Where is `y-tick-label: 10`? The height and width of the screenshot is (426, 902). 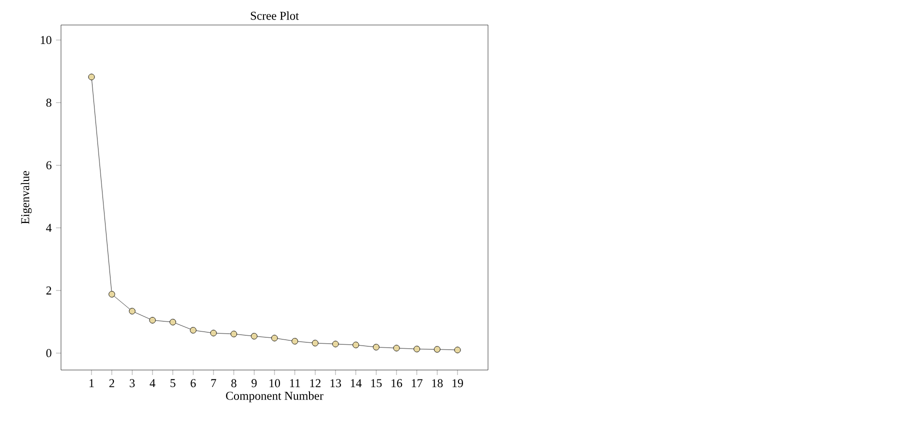 y-tick-label: 10 is located at coordinates (46, 40).